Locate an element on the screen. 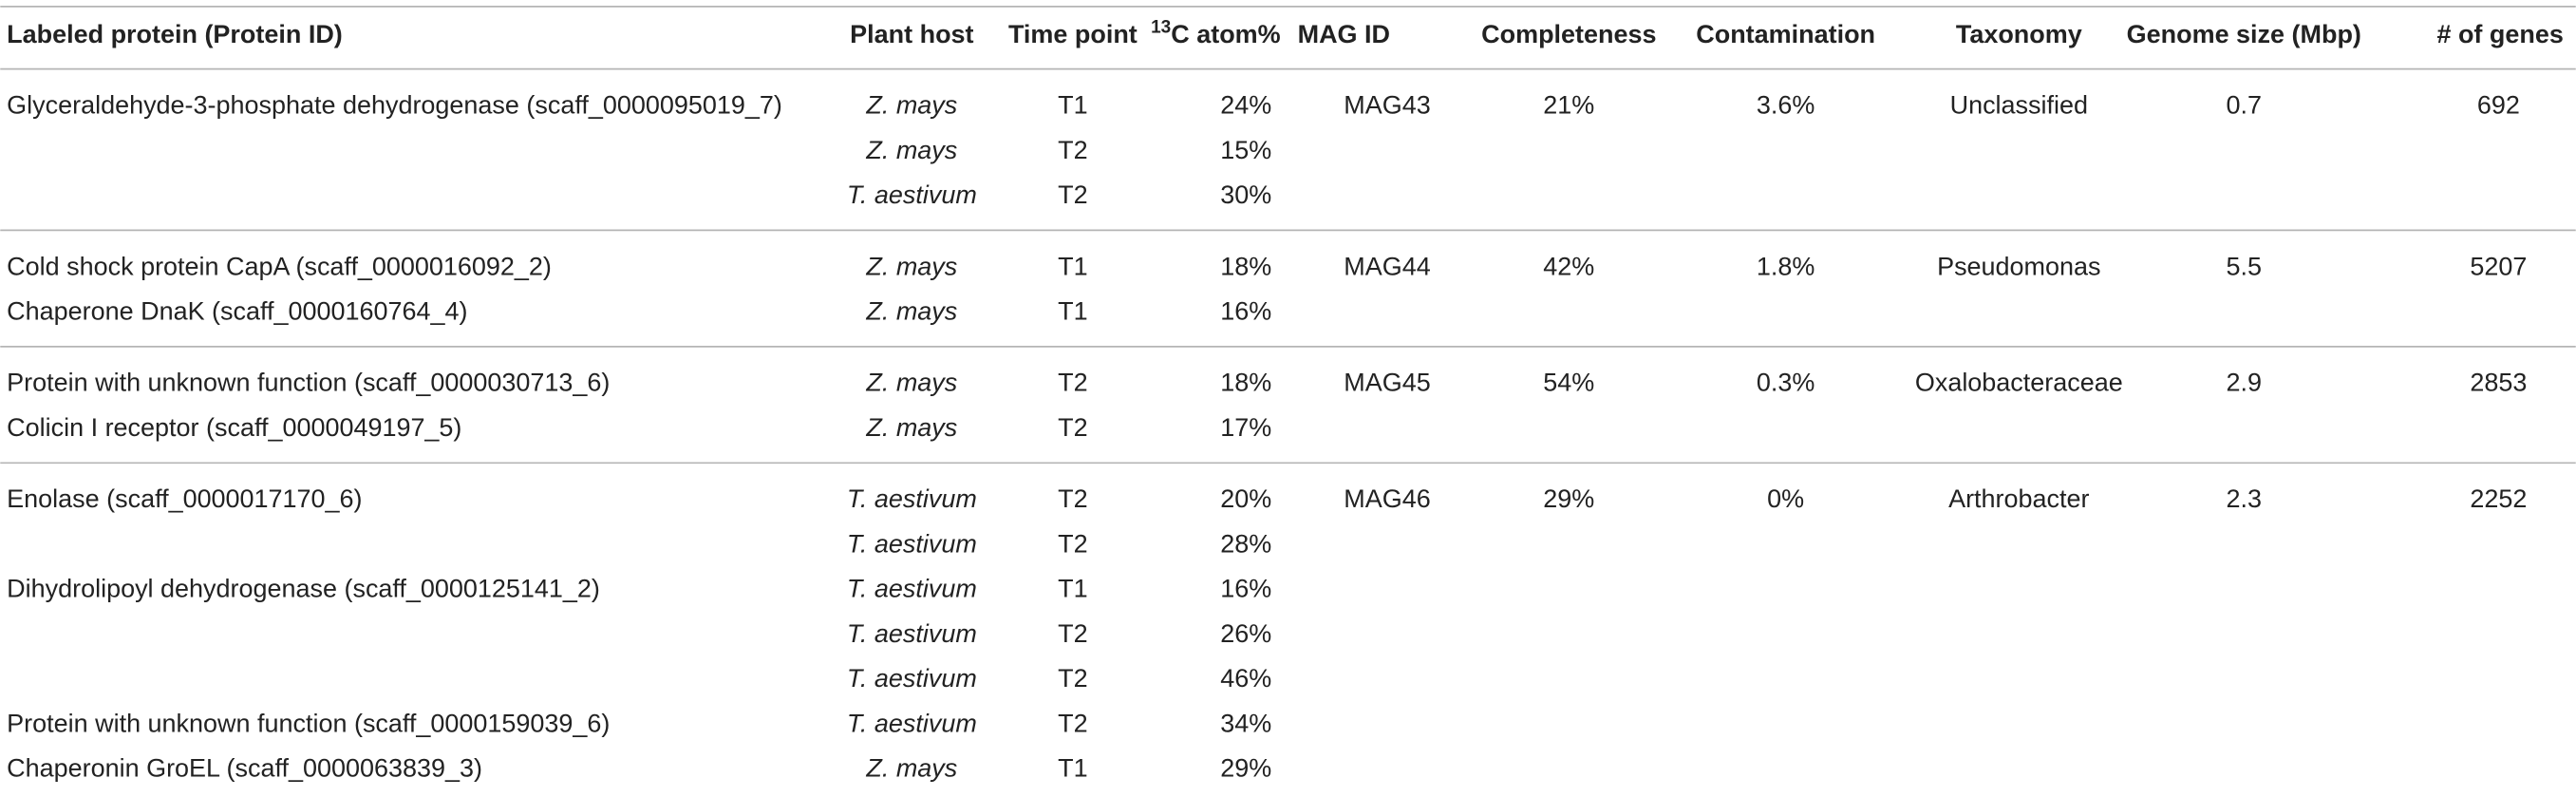  atom-percent: 26% is located at coordinates (1245, 633).